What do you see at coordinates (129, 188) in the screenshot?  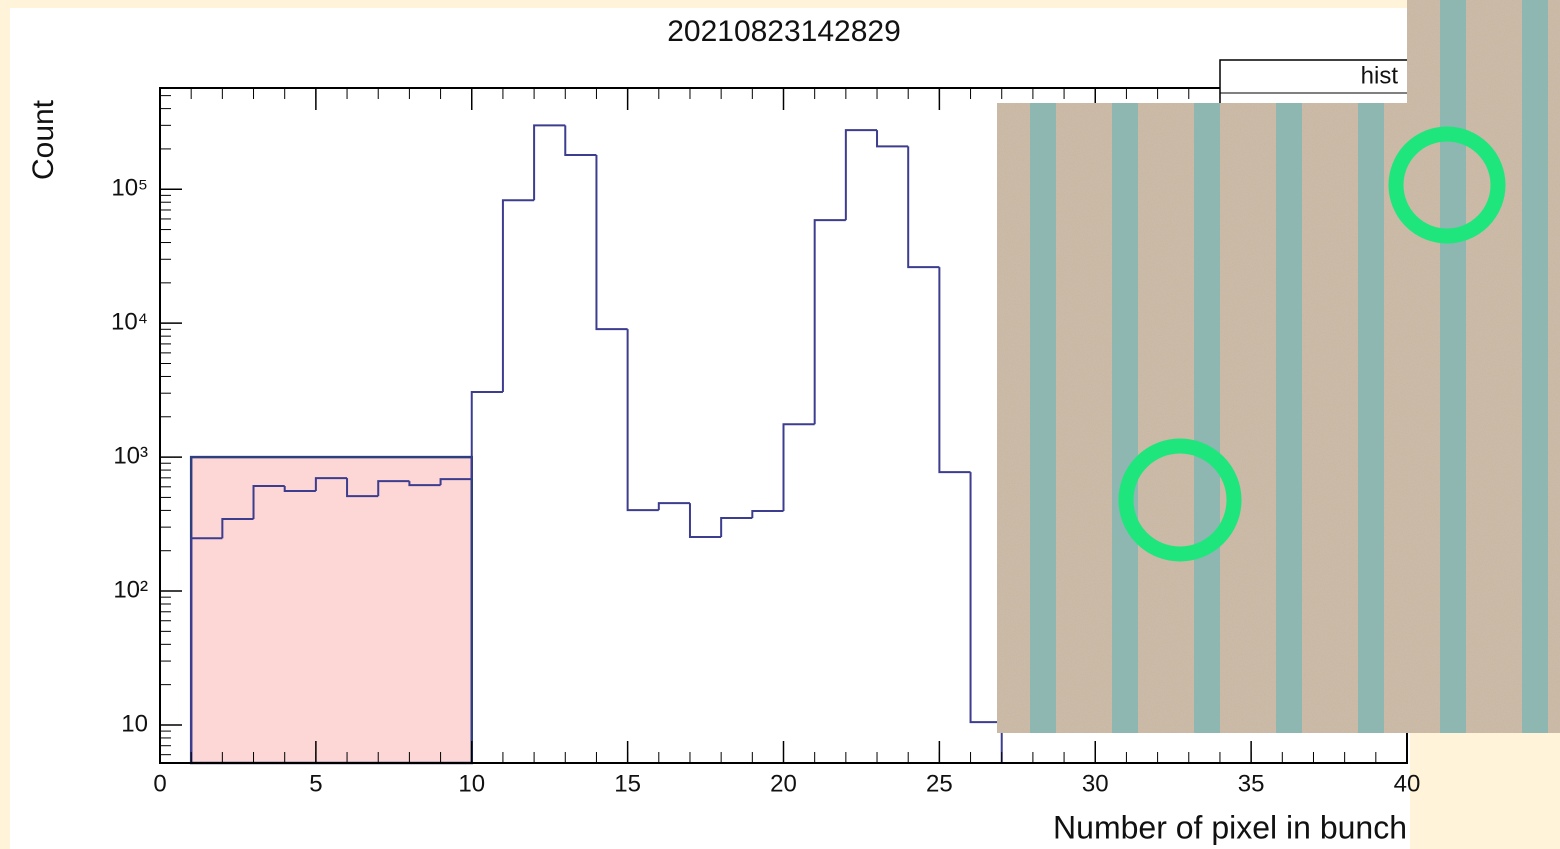 I see `y-tick-label: 10⁵` at bounding box center [129, 188].